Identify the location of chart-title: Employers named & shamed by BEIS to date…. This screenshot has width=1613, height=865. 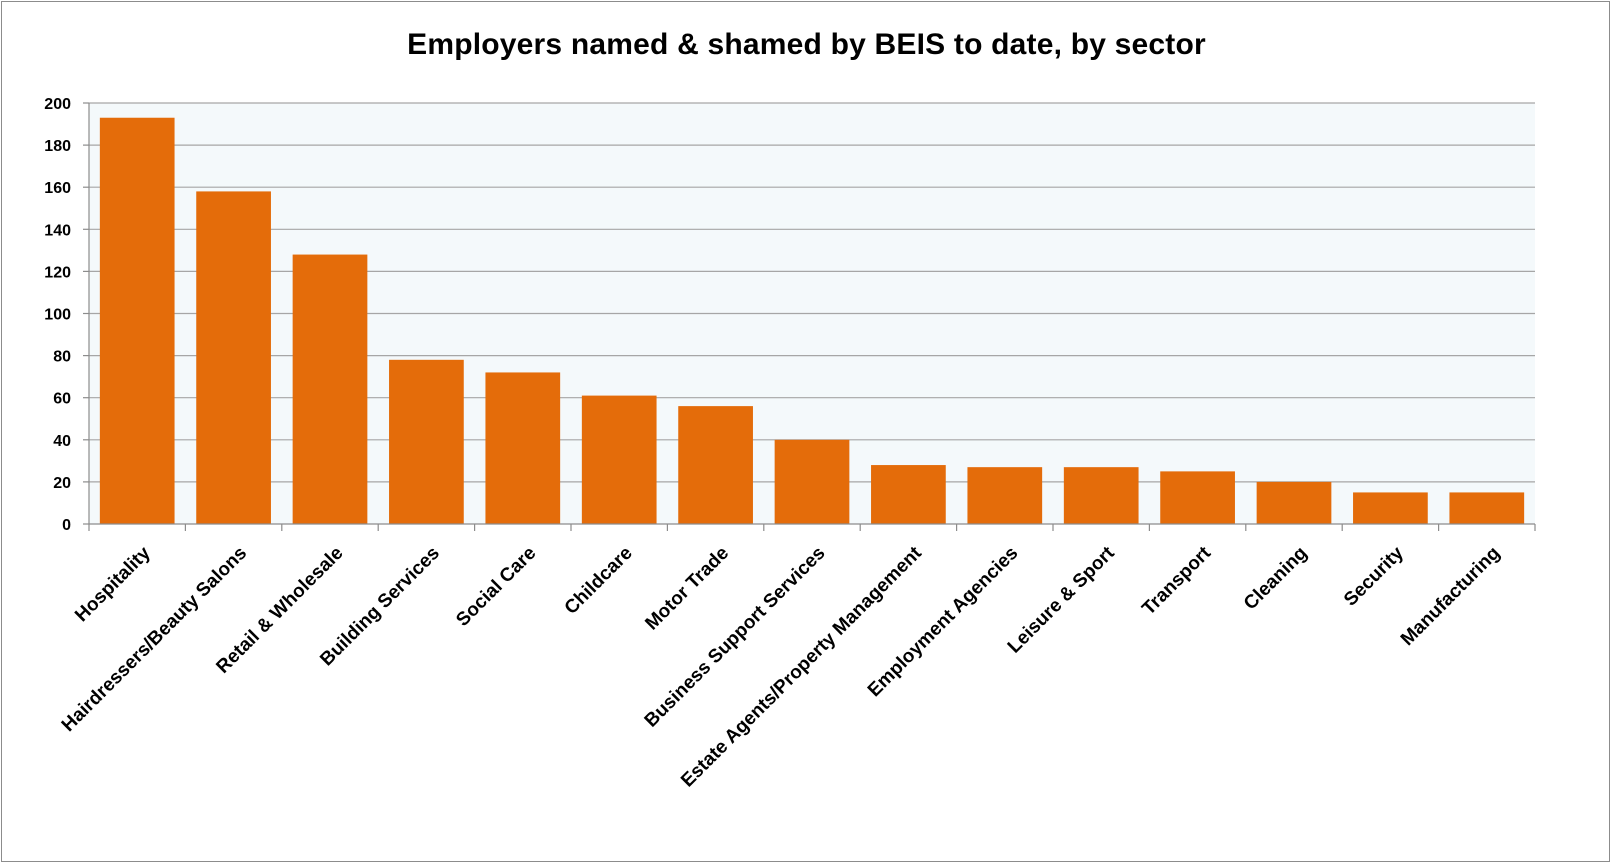
(806, 44).